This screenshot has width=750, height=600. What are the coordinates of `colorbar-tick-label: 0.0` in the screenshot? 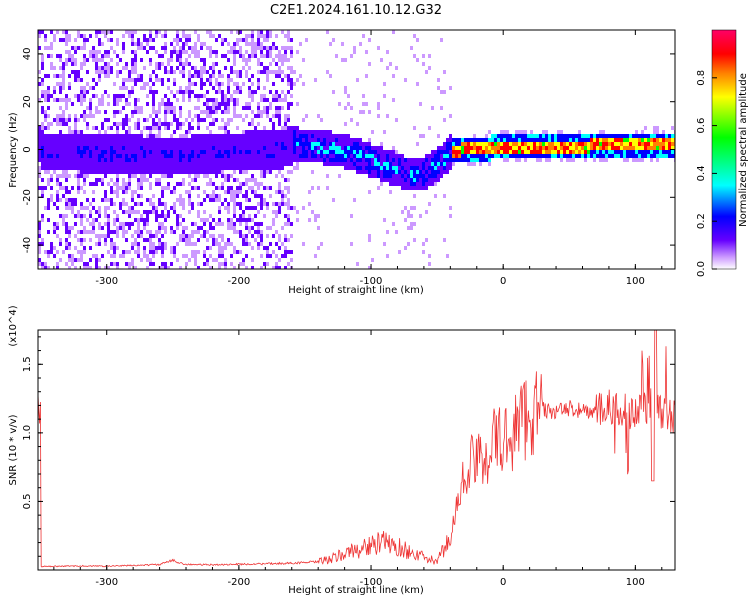 It's located at (701, 269).